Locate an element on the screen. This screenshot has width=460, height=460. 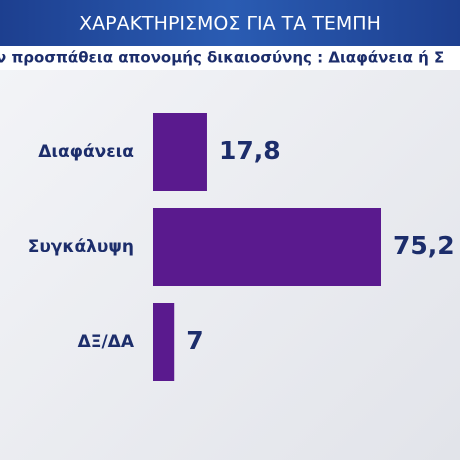
chart-title: ΧΑΡΑΚΤΗΡΙΣΜΟΣ ΓΙΑ ΤΑ ΤΕΜΠΗ is located at coordinates (230, 24).